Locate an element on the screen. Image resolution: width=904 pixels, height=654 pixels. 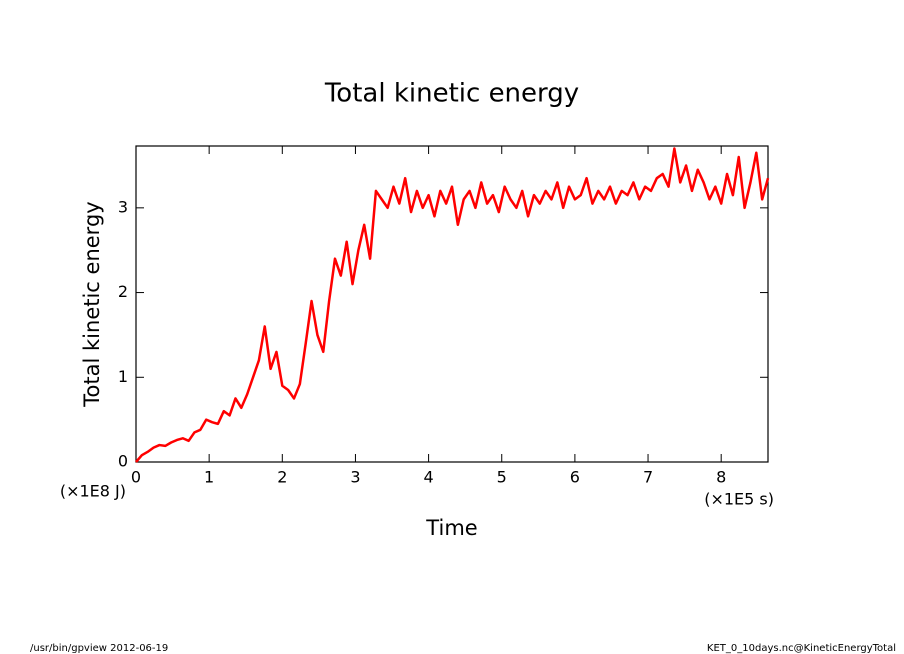
x-tick-label: 5 is located at coordinates (502, 477).